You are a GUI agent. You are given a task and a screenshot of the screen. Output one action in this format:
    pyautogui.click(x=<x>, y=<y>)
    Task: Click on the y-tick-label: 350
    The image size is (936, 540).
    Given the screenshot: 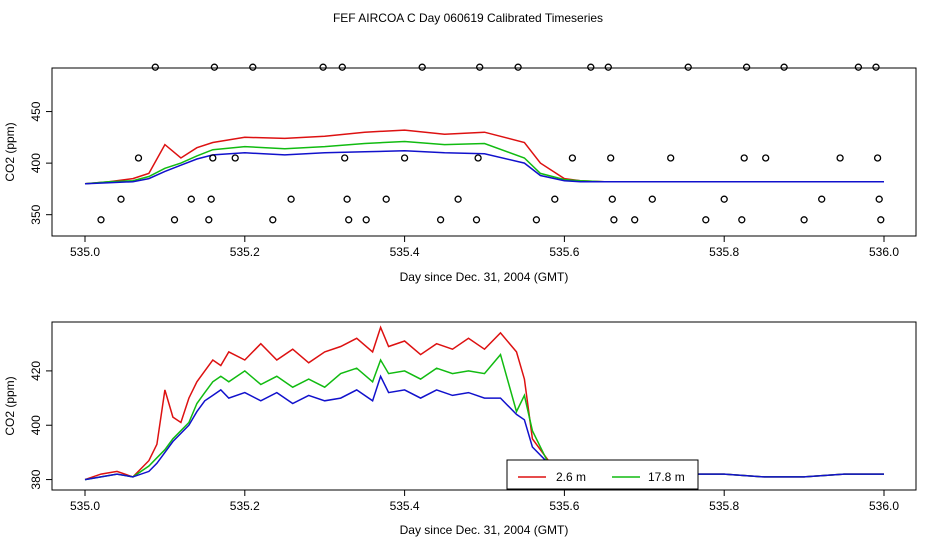 What is the action you would take?
    pyautogui.click(x=36, y=214)
    